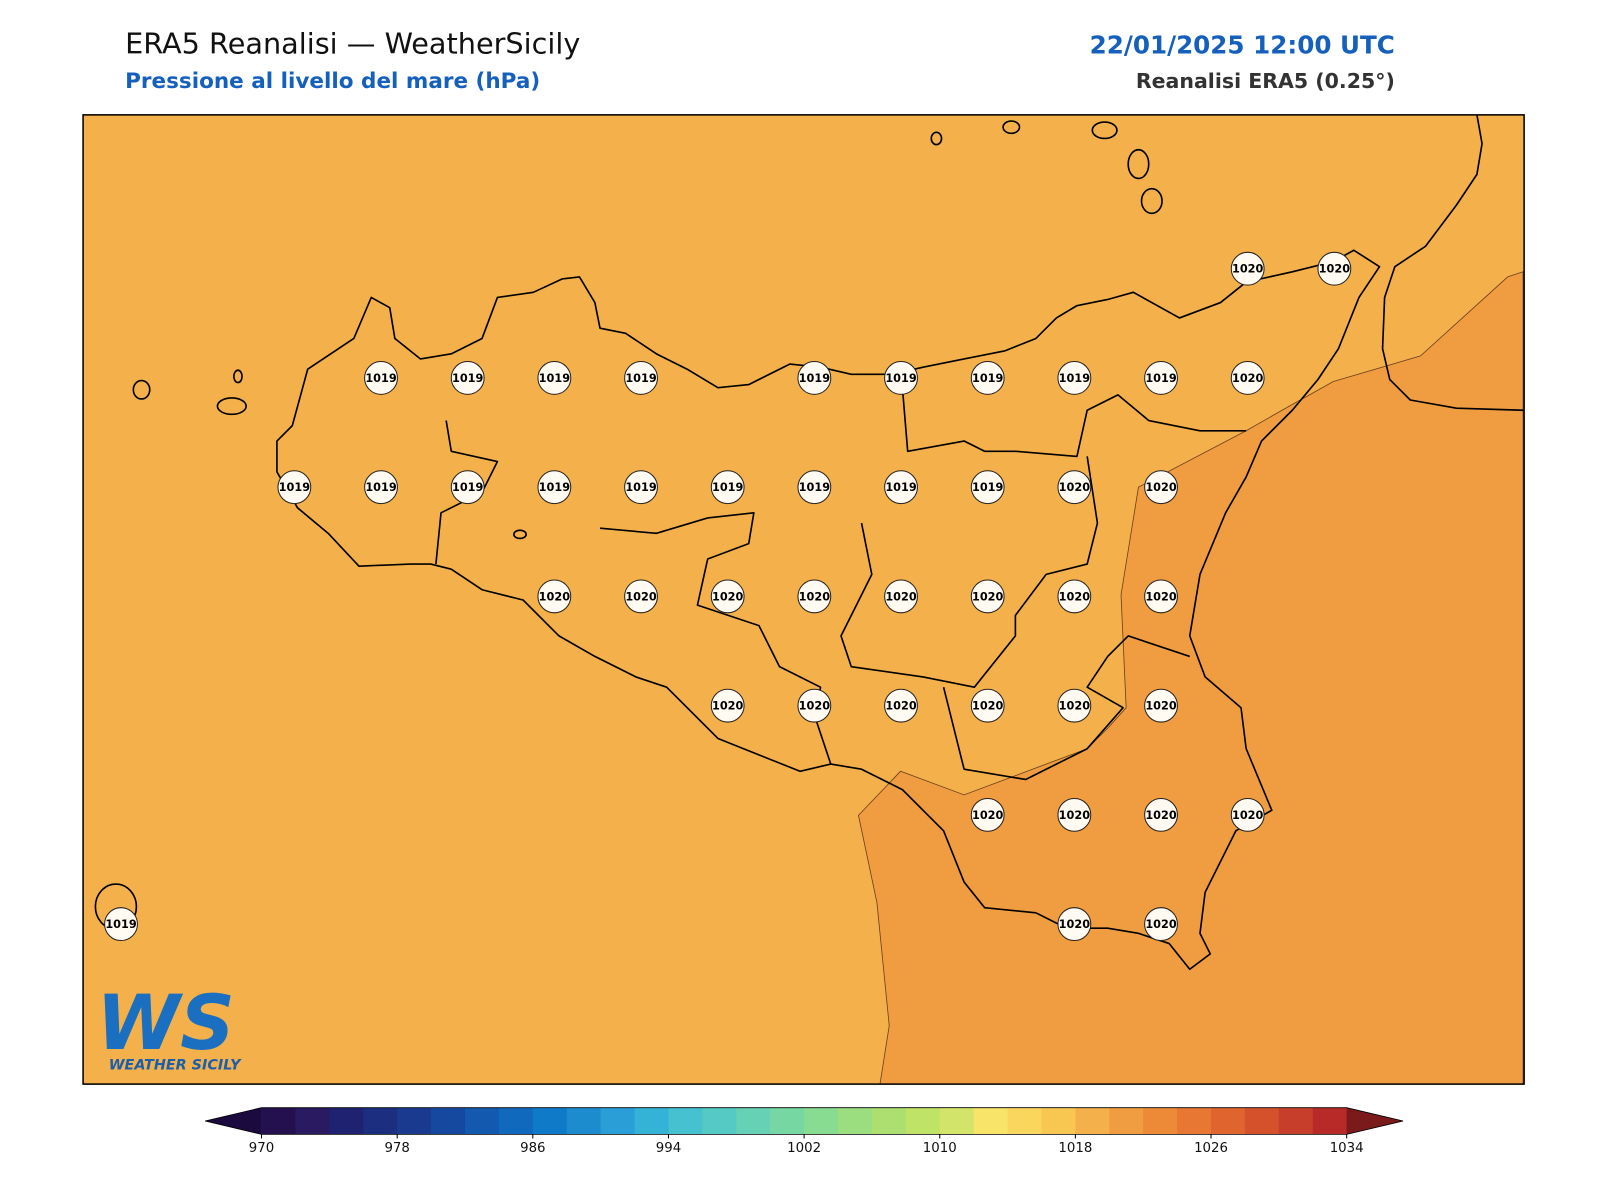  Describe the element at coordinates (804, 1148) in the screenshot. I see `colorbar-tick-label: 1002` at that location.